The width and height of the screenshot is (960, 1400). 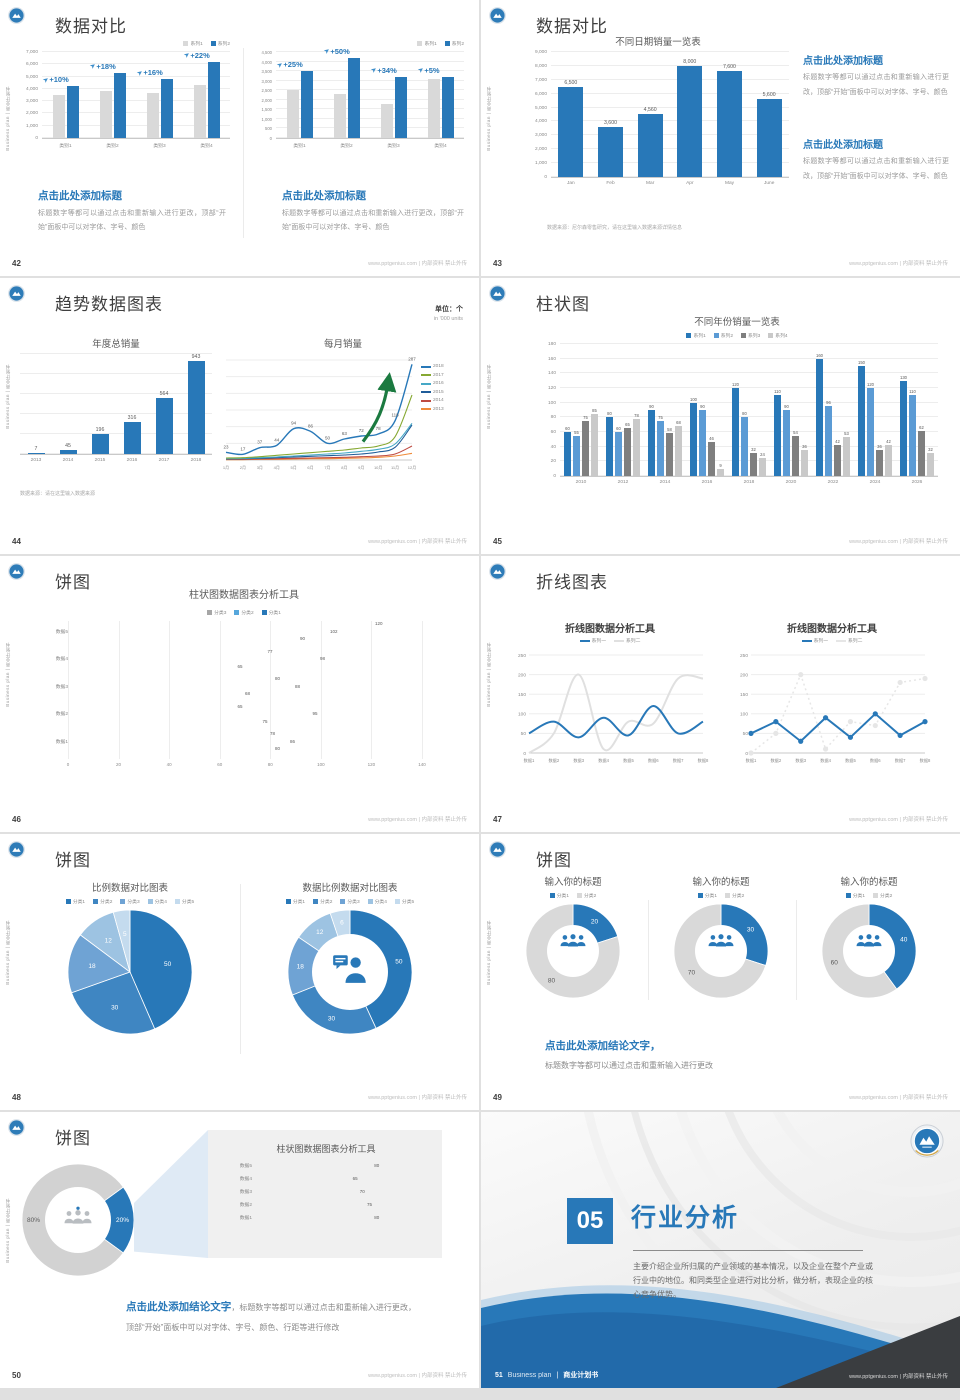 What do you see at coordinates (497, 263) in the screenshot?
I see `page-number: 43` at bounding box center [497, 263].